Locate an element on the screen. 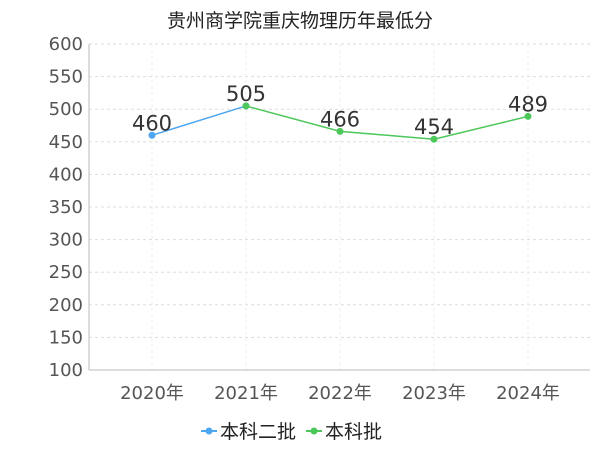 The height and width of the screenshot is (450, 600). series-lines is located at coordinates (340, 122).